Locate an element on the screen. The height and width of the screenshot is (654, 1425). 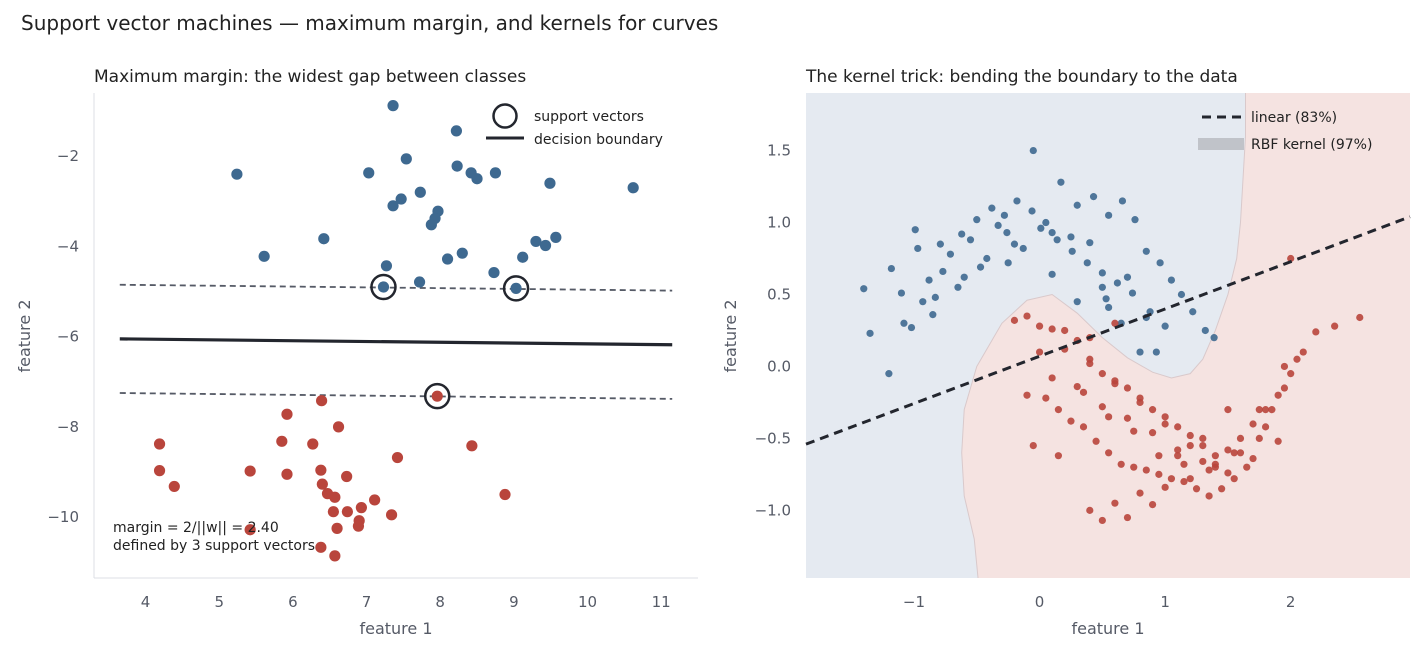
kernel-xlabel: feature 1 is located at coordinates (1107, 628).